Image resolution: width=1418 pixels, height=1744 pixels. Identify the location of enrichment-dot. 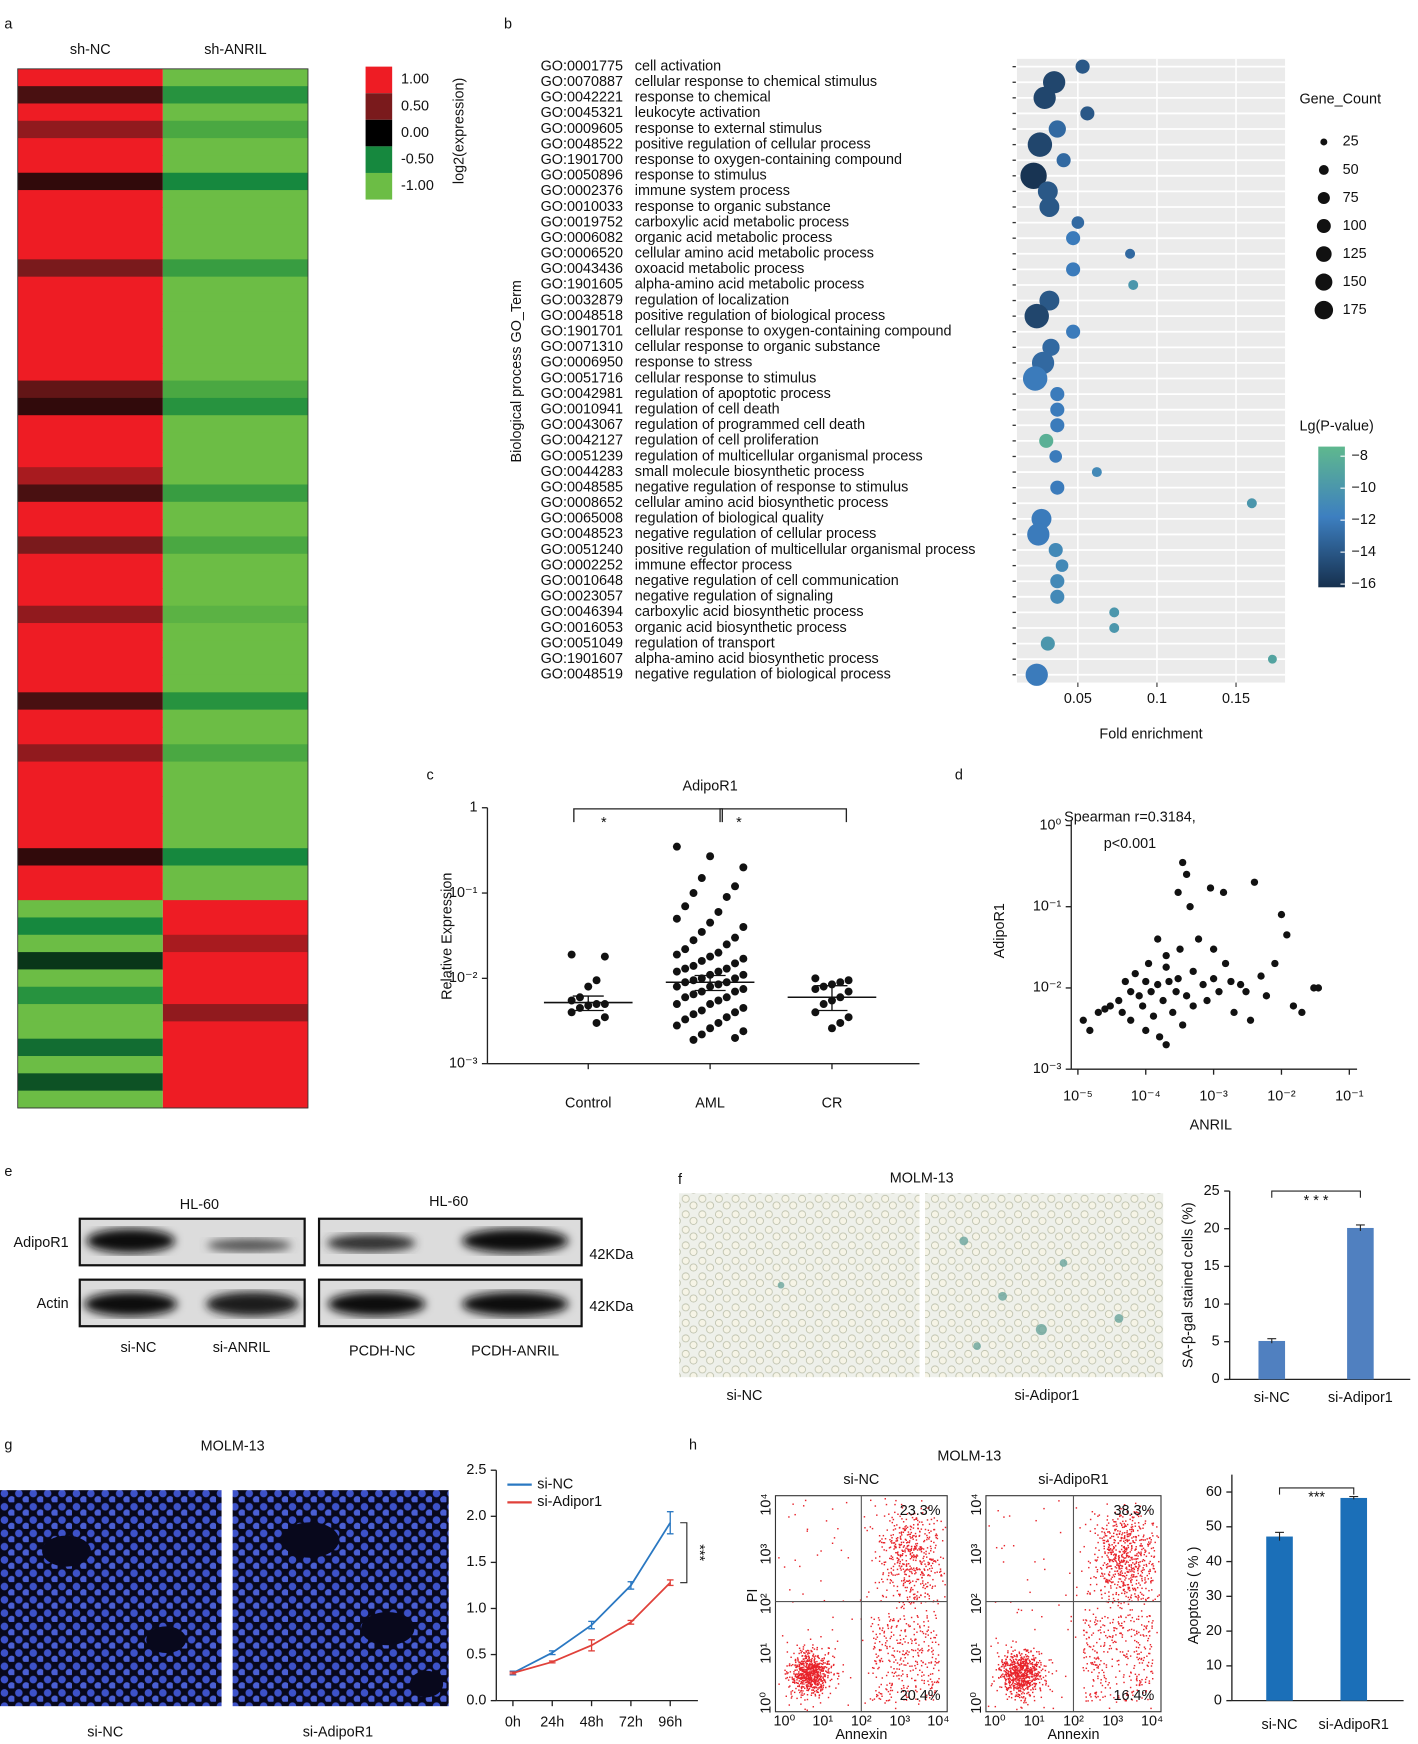
(1036, 316).